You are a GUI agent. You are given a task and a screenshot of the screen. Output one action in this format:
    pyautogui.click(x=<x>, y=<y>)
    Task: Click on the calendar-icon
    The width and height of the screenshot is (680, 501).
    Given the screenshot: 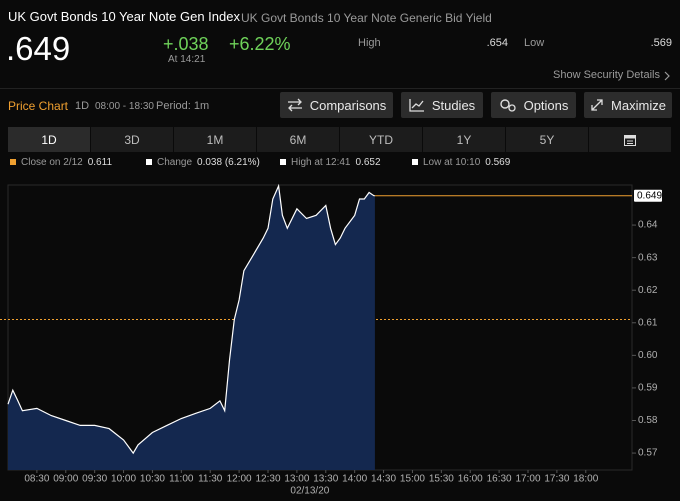 What is the action you would take?
    pyautogui.click(x=630, y=140)
    